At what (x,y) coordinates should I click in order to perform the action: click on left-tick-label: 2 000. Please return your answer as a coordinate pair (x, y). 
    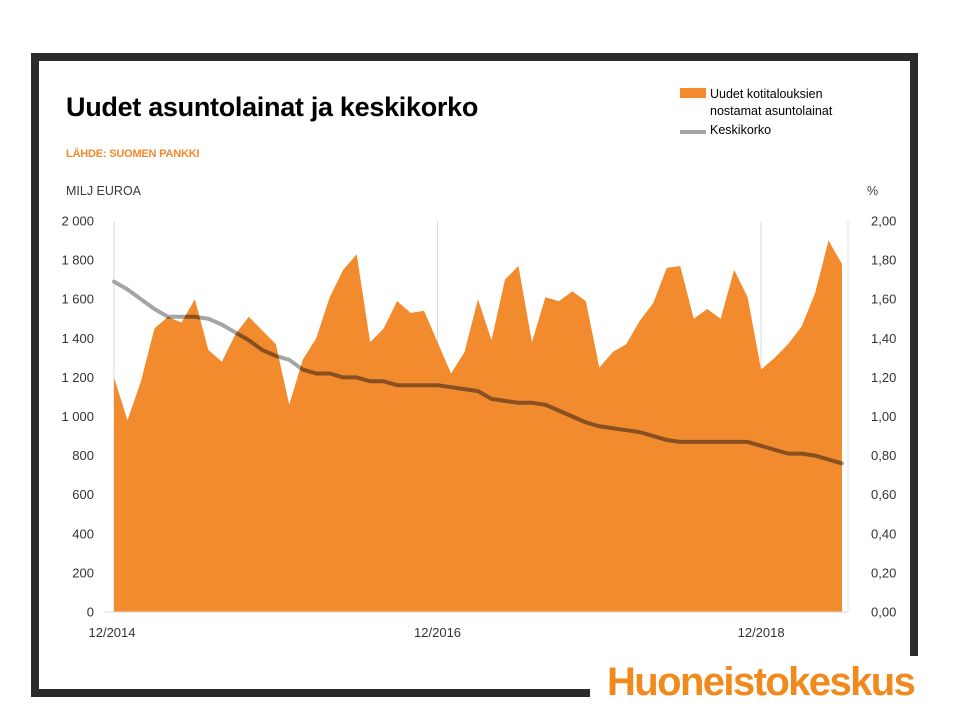
    Looking at the image, I should click on (77, 221).